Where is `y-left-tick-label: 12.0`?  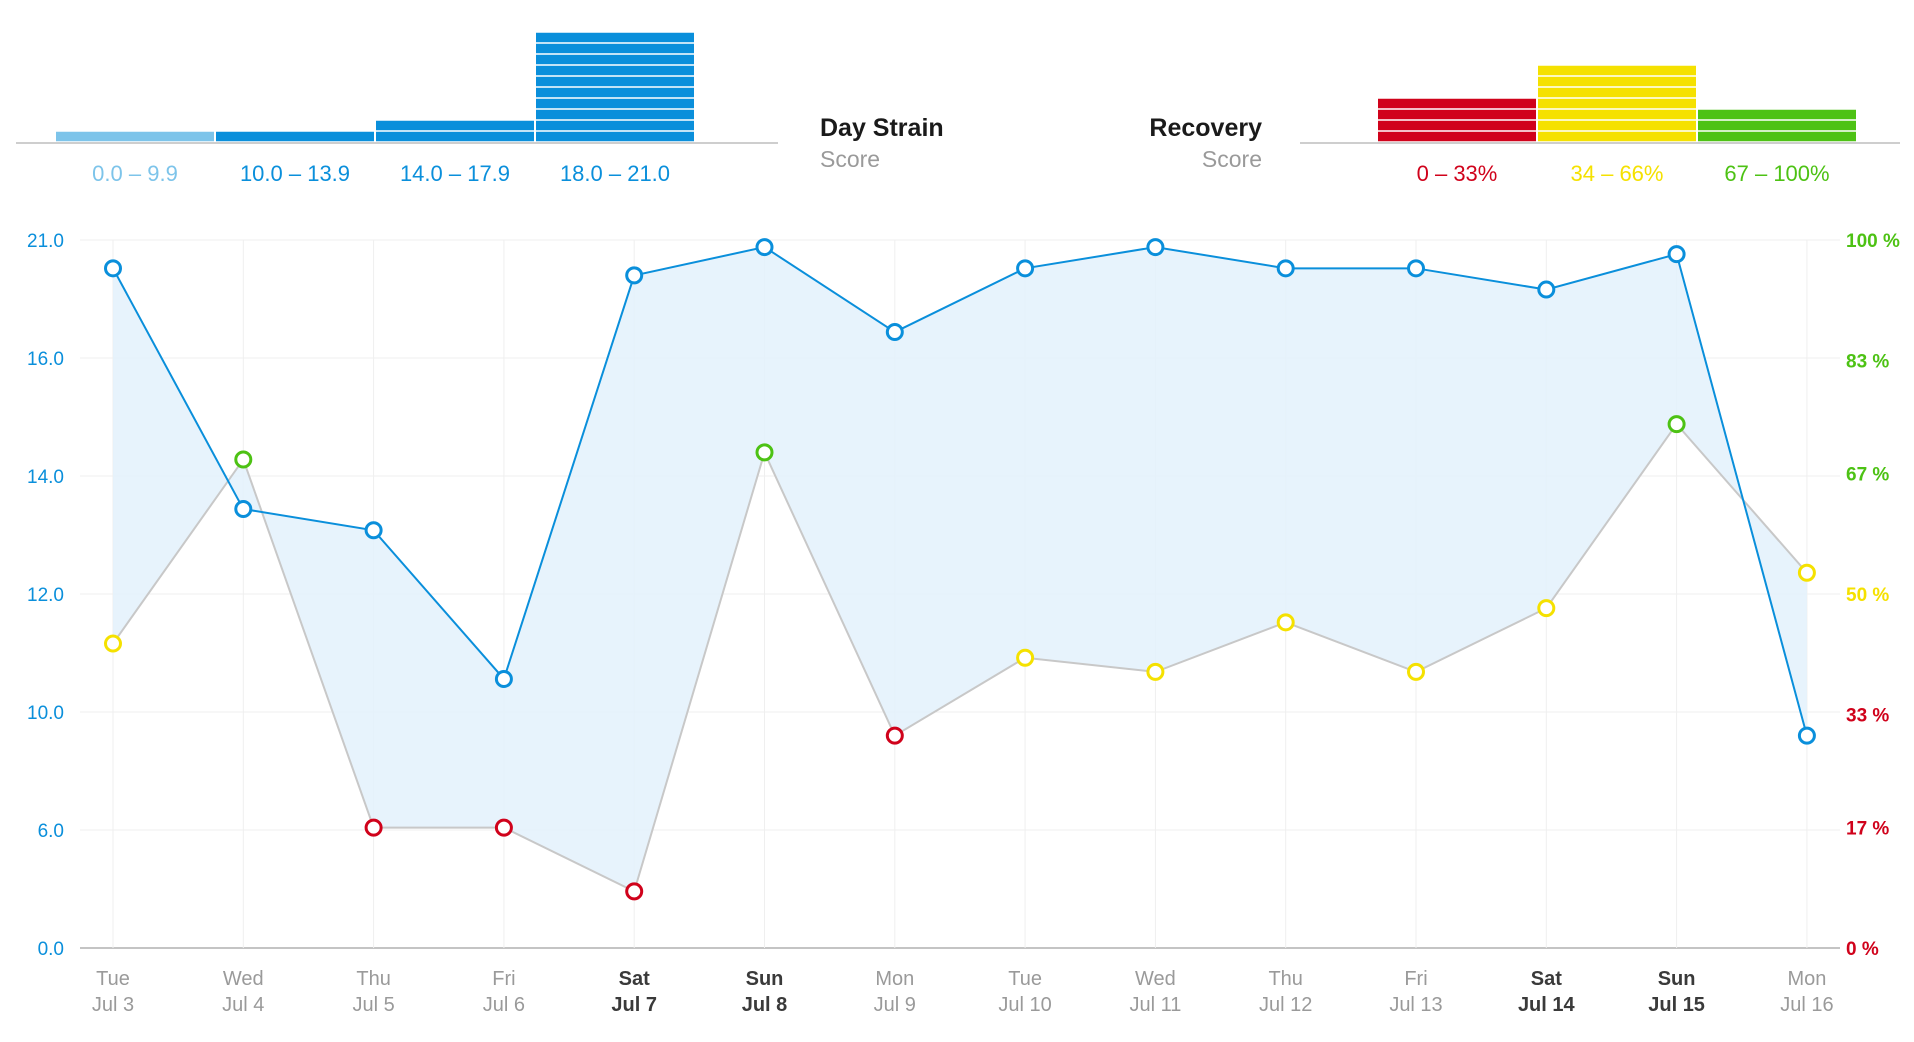 y-left-tick-label: 12.0 is located at coordinates (45, 595).